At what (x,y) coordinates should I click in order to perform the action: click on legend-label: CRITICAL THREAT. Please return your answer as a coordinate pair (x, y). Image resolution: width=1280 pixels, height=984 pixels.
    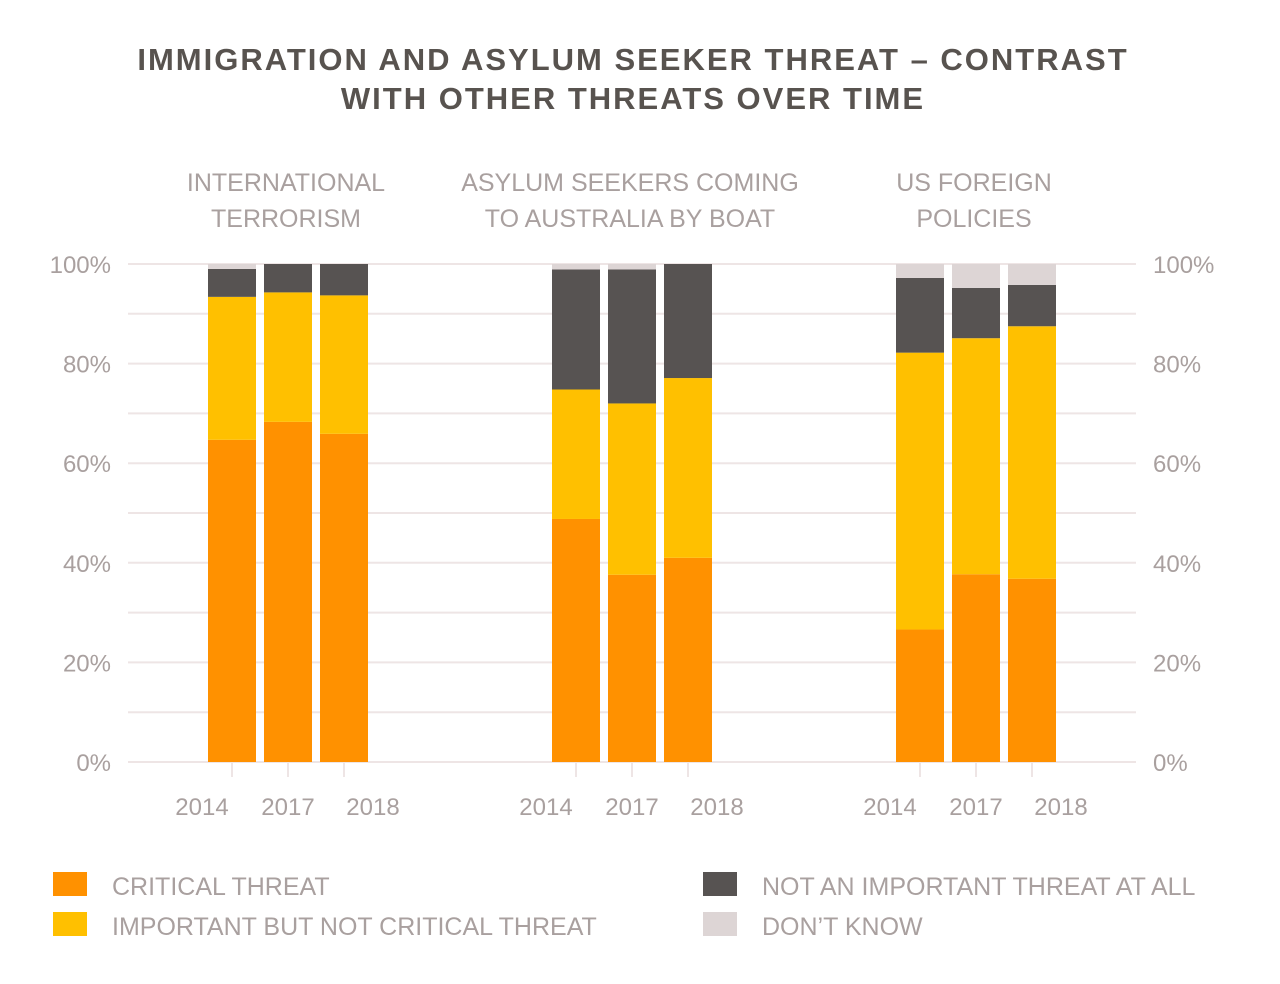
    Looking at the image, I should click on (221, 887).